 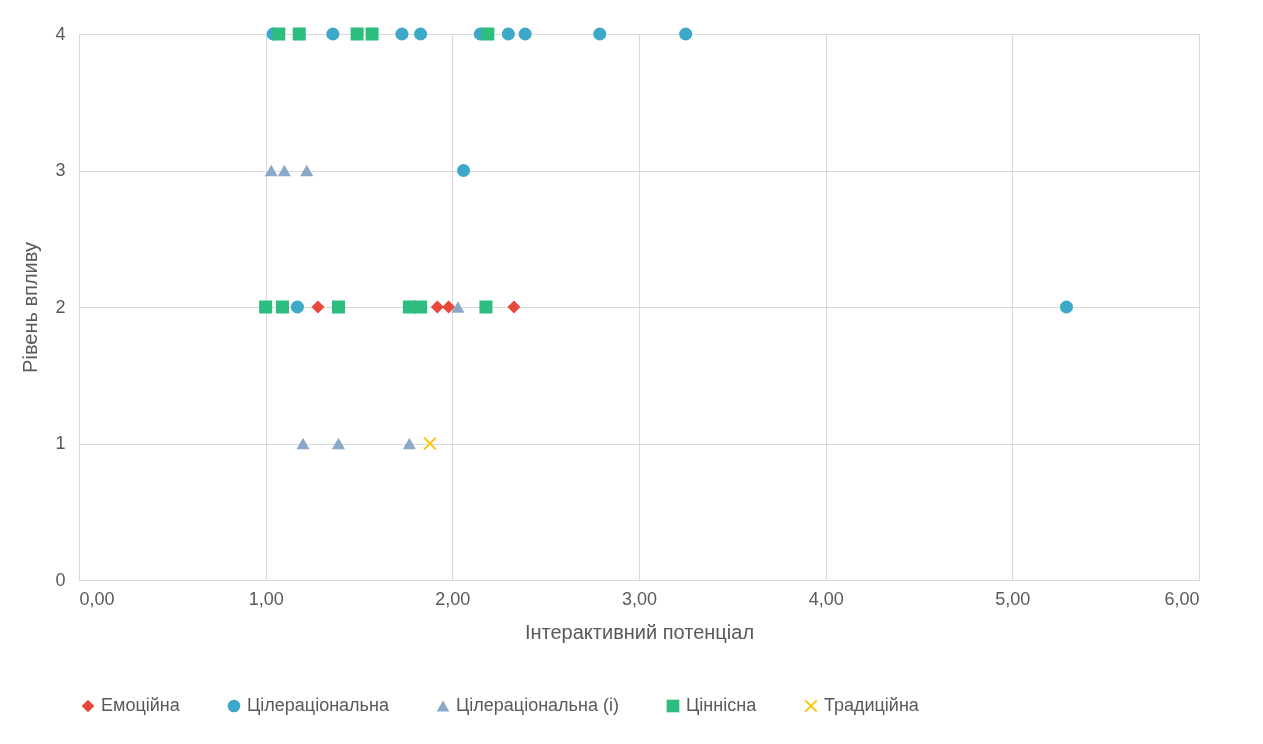 What do you see at coordinates (60, 443) in the screenshot?
I see `y-tick-label: 1` at bounding box center [60, 443].